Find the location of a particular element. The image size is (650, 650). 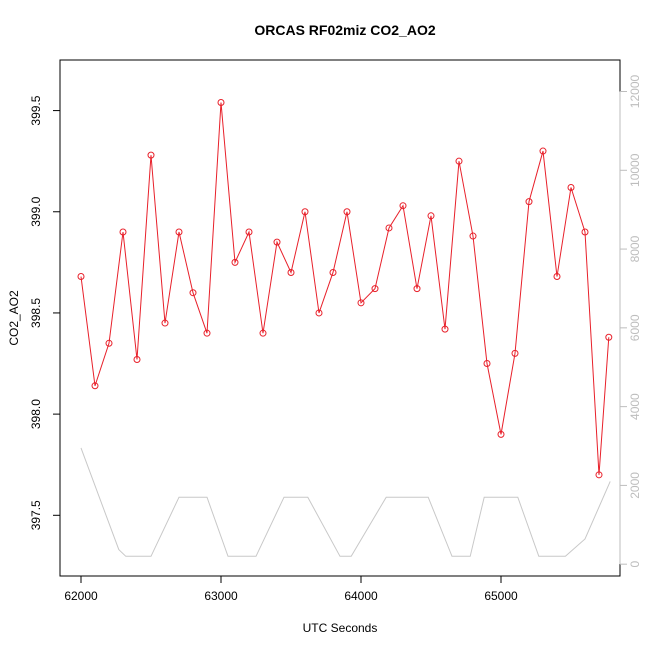

x-tick-label: 65000 is located at coordinates (501, 596).